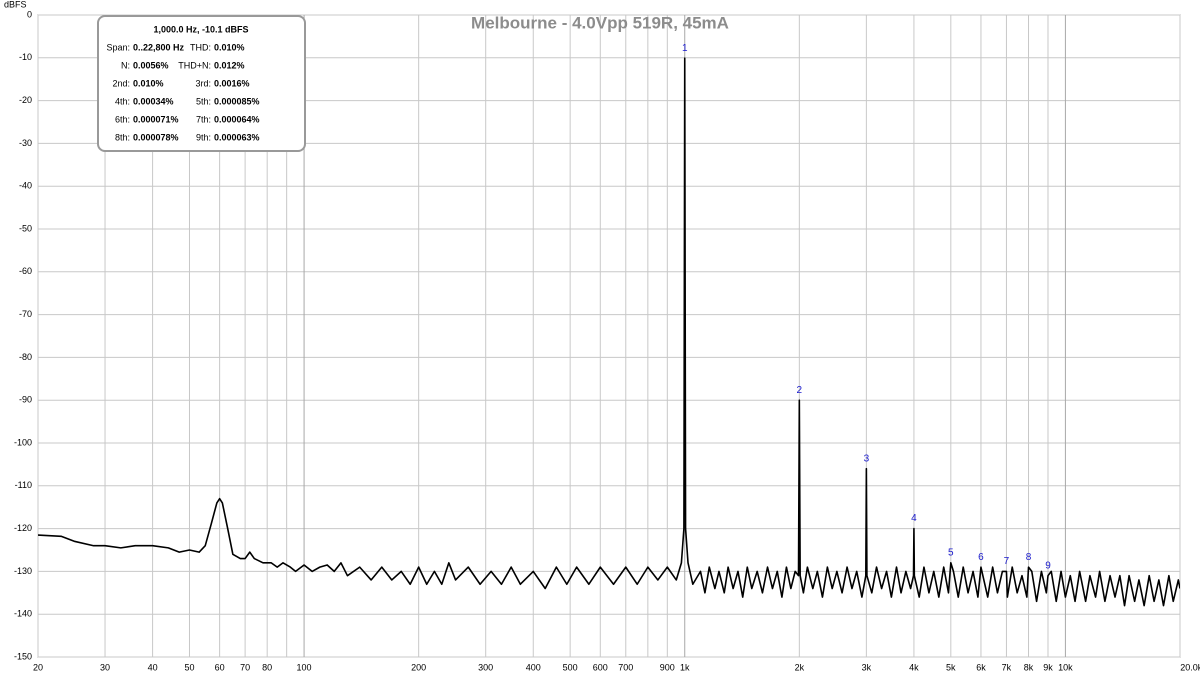 The height and width of the screenshot is (677, 1200). What do you see at coordinates (1007, 561) in the screenshot?
I see `harmonic-marker: 7` at bounding box center [1007, 561].